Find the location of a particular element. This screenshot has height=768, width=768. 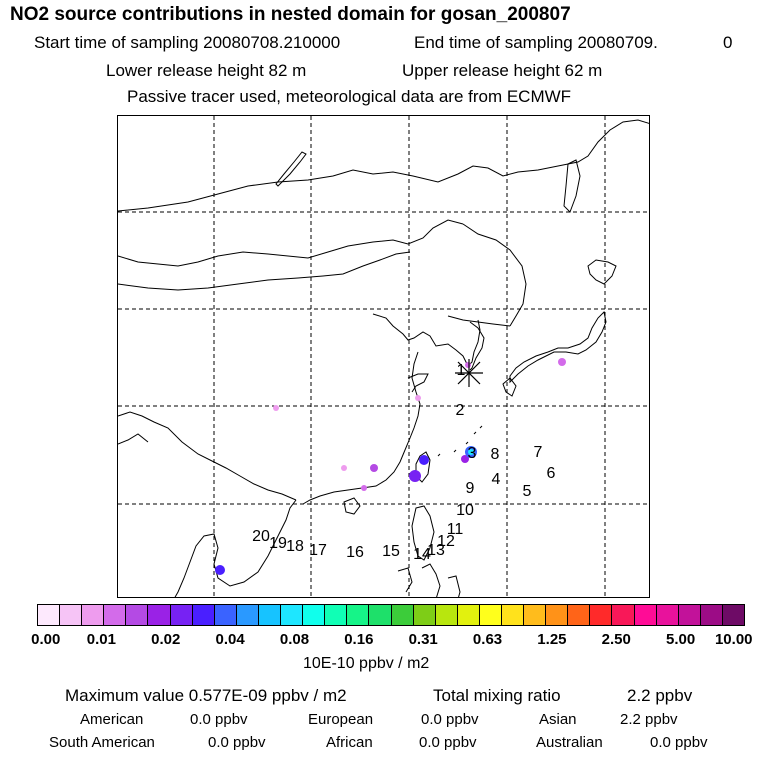

european-value: 0.0 ppbv is located at coordinates (450, 719).